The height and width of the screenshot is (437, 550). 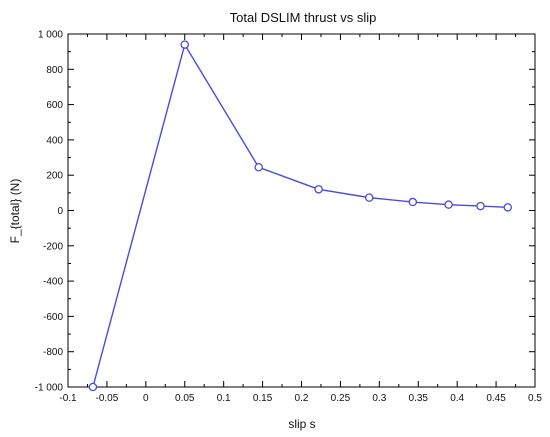 What do you see at coordinates (60, 211) in the screenshot?
I see `y-tick-label: 0` at bounding box center [60, 211].